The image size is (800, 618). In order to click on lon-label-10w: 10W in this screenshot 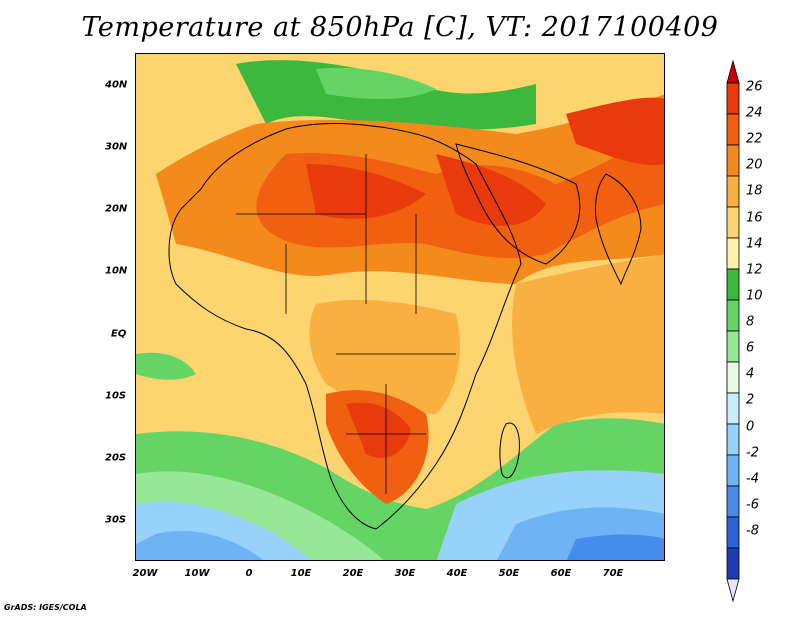, I will do `click(197, 573)`.